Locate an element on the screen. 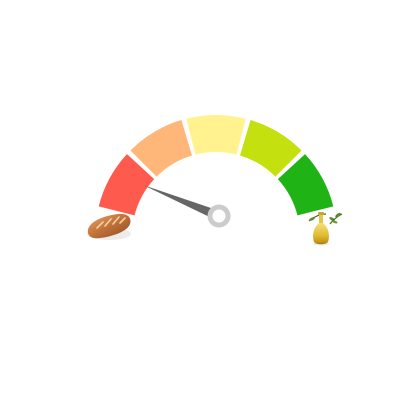 Image resolution: width=400 pixels, height=400 pixels. gauge-segment-high is located at coordinates (270, 148).